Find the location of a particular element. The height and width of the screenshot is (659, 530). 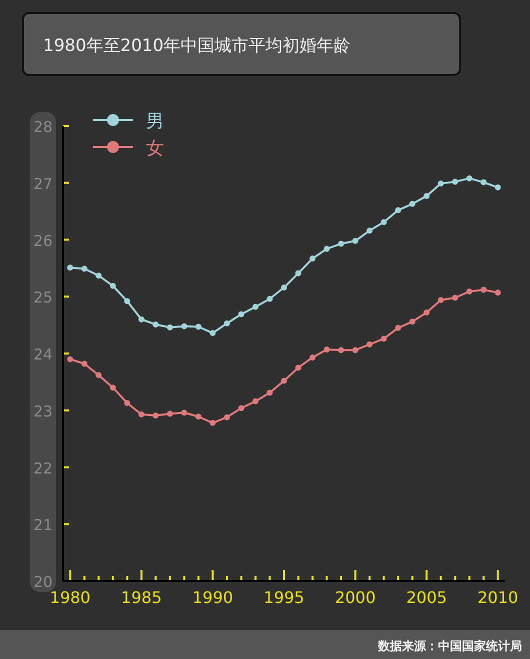

y-tick-label: 24 is located at coordinates (43, 355).